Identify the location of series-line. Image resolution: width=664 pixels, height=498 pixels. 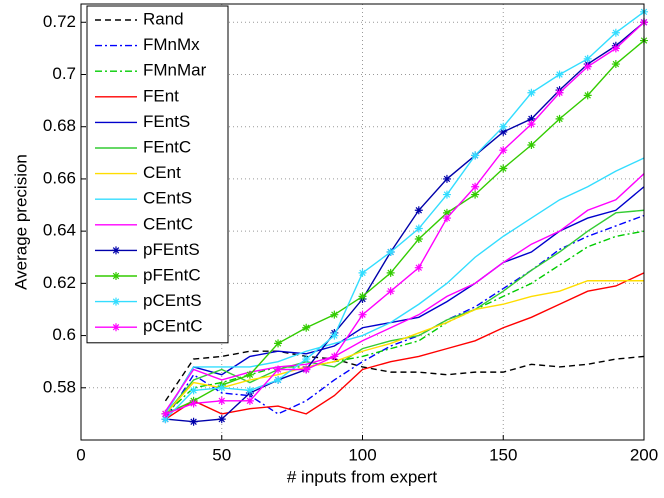
(404, 376).